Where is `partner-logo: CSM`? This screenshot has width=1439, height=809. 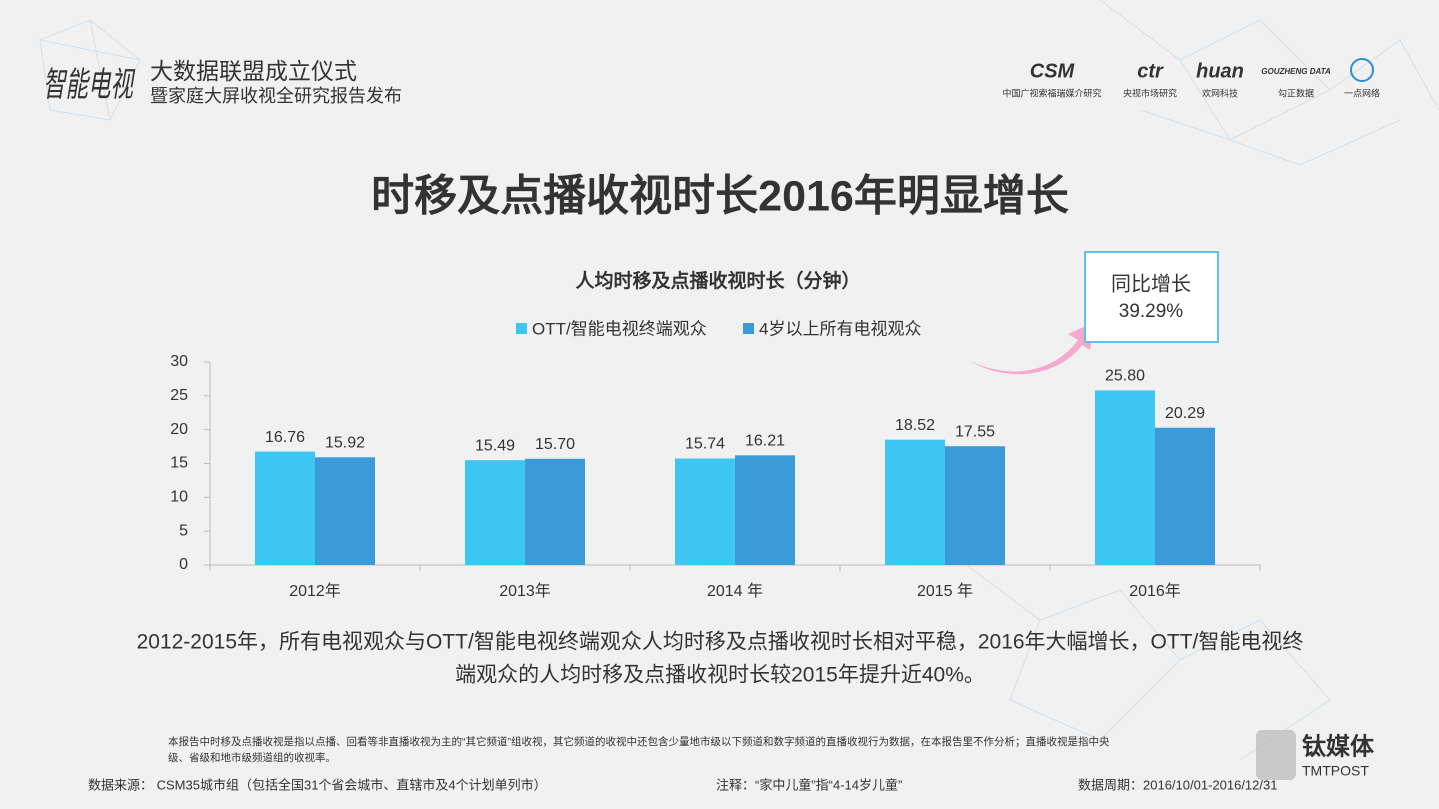
partner-logo: CSM is located at coordinates (1053, 71).